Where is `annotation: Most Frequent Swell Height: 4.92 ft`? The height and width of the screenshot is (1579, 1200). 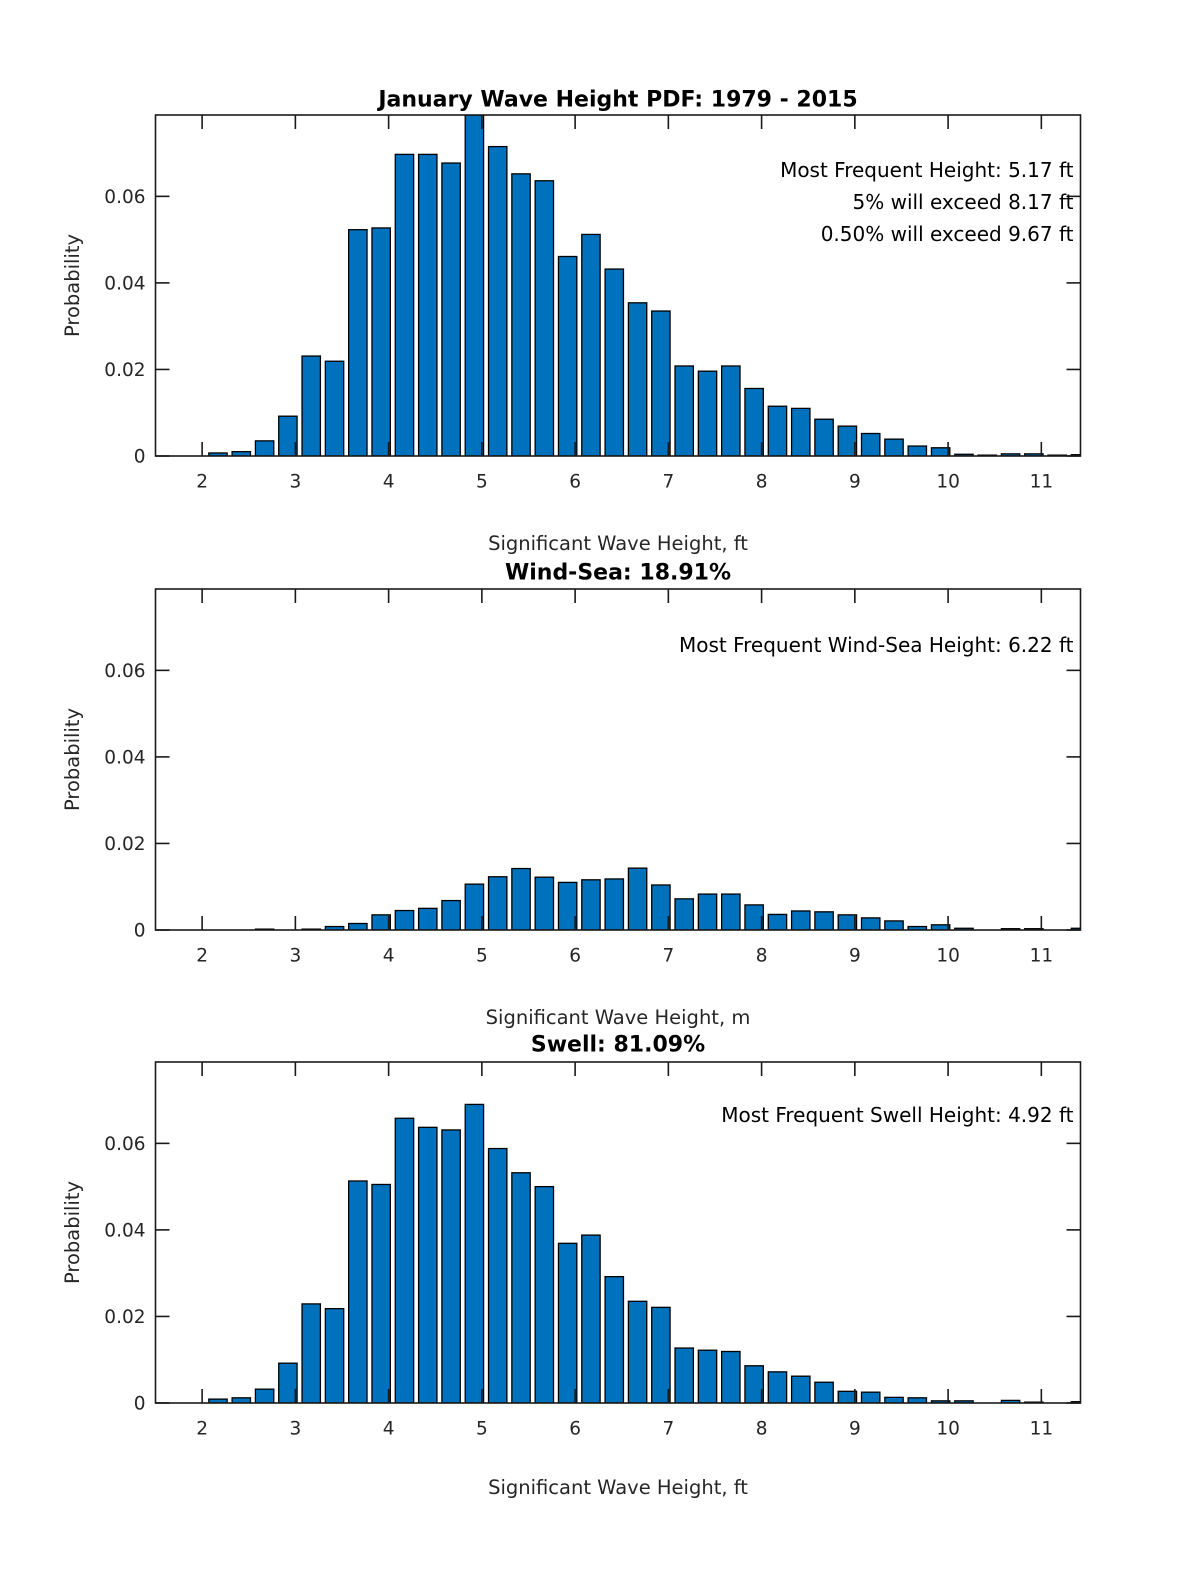
annotation: Most Frequent Swell Height: 4.92 ft is located at coordinates (897, 1115).